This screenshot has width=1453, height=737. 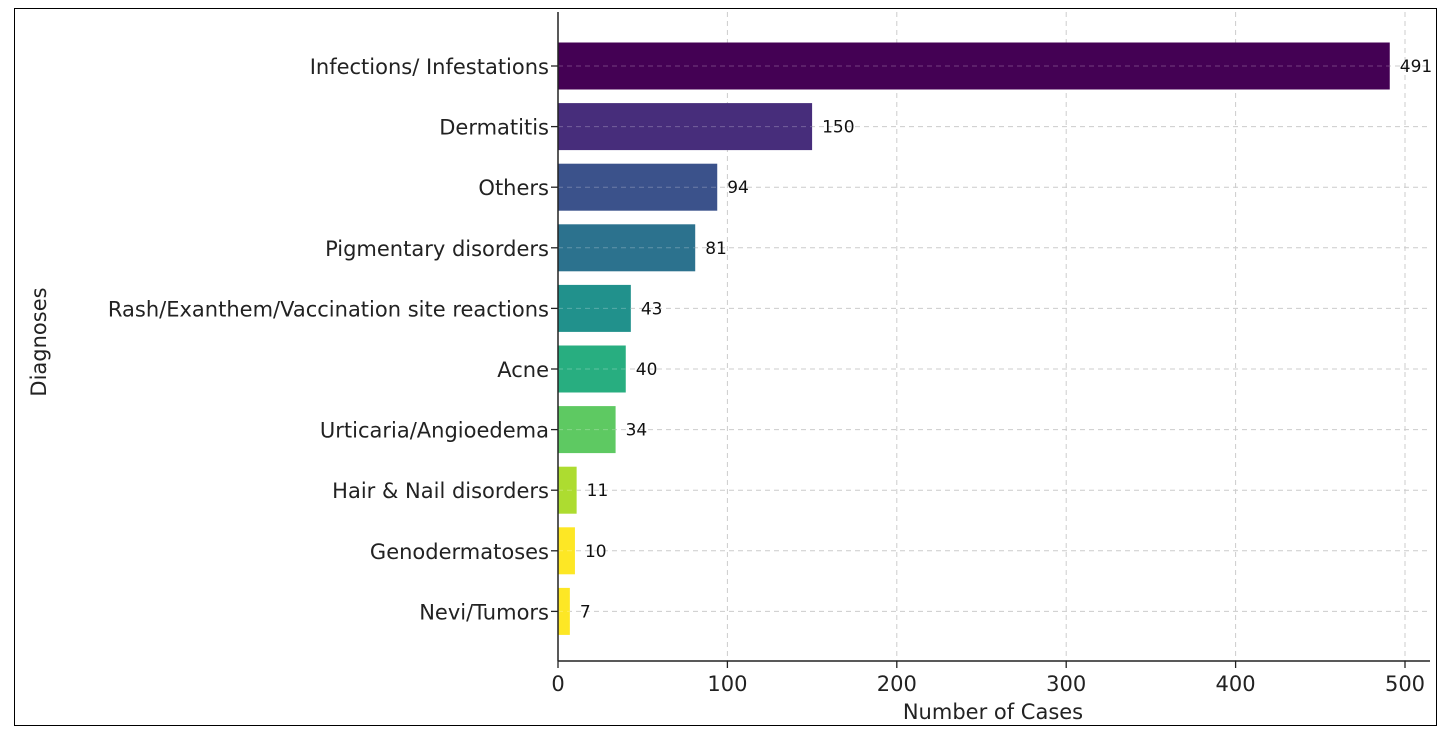 What do you see at coordinates (993, 712) in the screenshot?
I see `x-axis-title: Number of Cases` at bounding box center [993, 712].